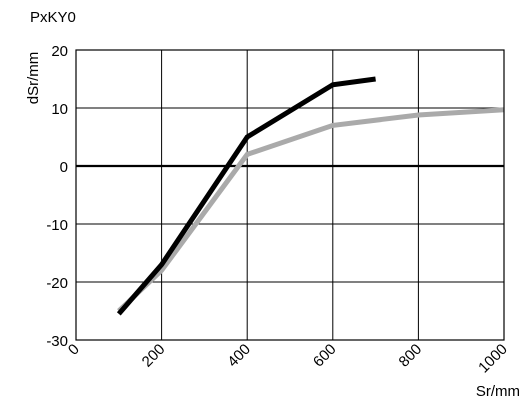 The image size is (528, 406). I want to click on y-tick-label: -30, so click(57, 341).